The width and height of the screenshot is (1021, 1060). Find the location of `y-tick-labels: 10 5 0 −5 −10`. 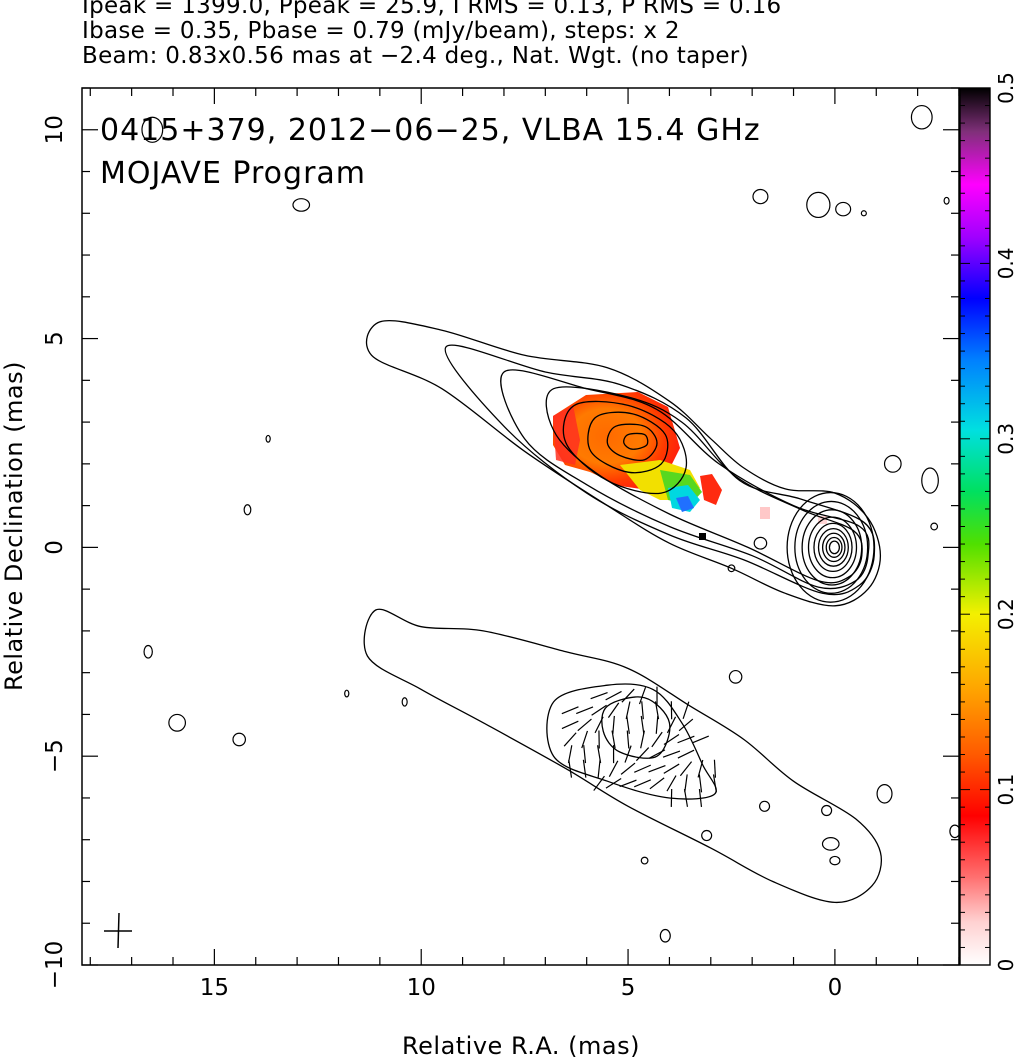

y-tick-labels: 10 5 0 −5 −10 is located at coordinates (55, 552).